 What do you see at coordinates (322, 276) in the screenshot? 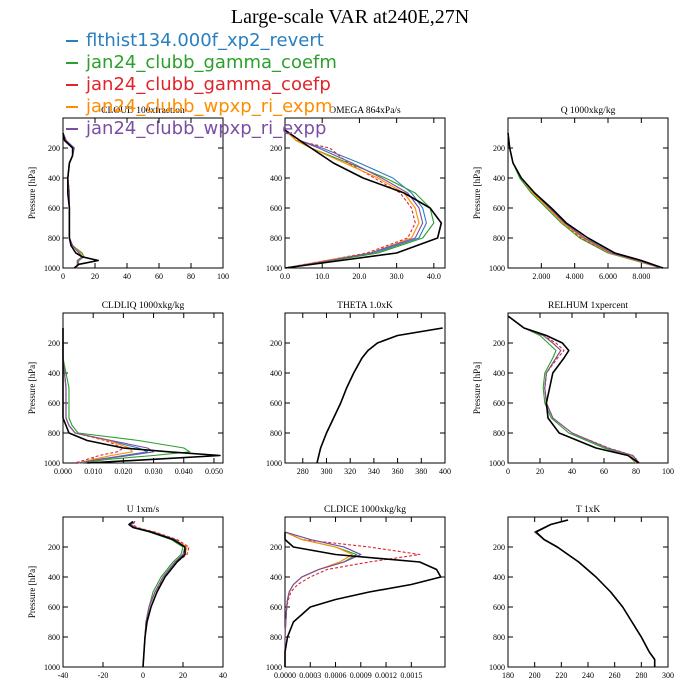
I see `x-tick-label: 10.0` at bounding box center [322, 276].